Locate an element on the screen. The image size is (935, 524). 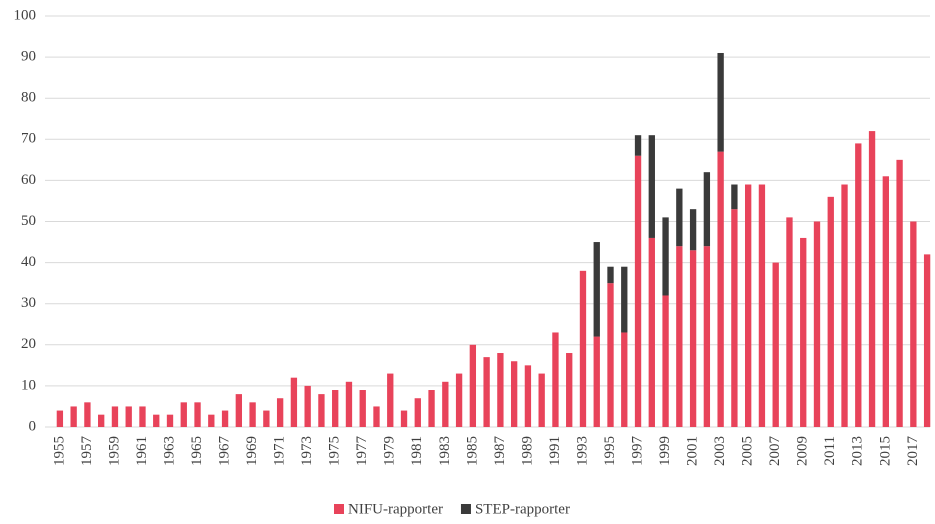
x-tick-label: 2005 is located at coordinates (748, 451).